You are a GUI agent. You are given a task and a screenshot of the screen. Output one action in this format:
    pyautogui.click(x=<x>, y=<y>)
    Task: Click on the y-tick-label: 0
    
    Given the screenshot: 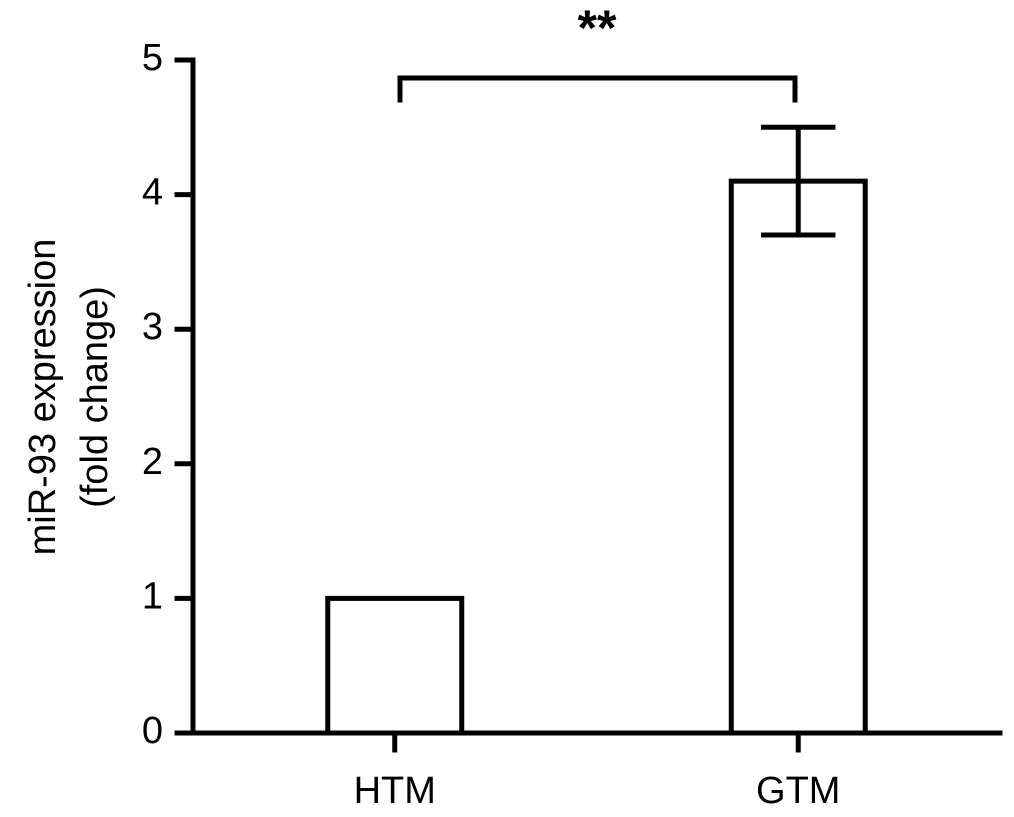 What is the action you would take?
    pyautogui.click(x=152, y=731)
    